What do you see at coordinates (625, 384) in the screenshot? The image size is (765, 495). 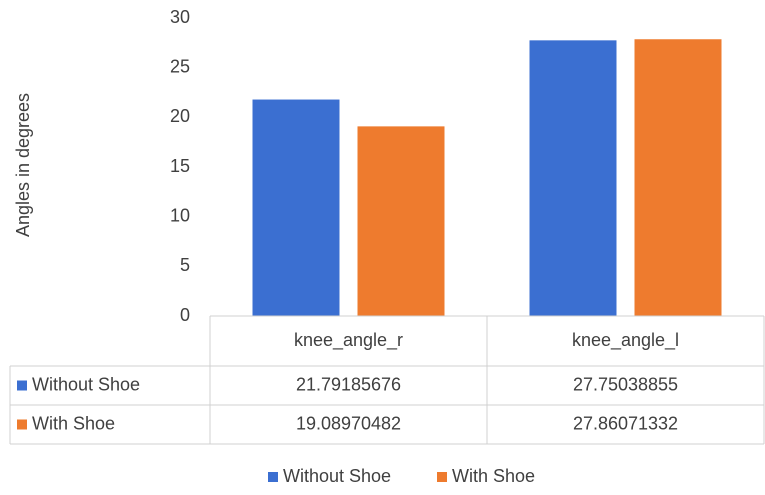 I see `table-cell: 27.75038855` at bounding box center [625, 384].